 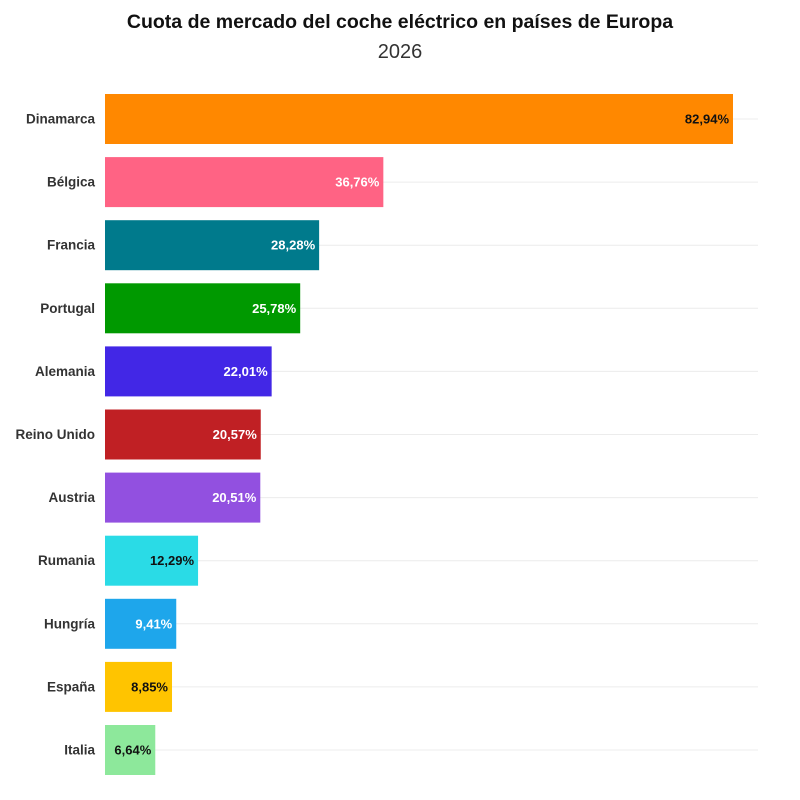 I want to click on value-label: 20,51%, so click(x=234, y=497).